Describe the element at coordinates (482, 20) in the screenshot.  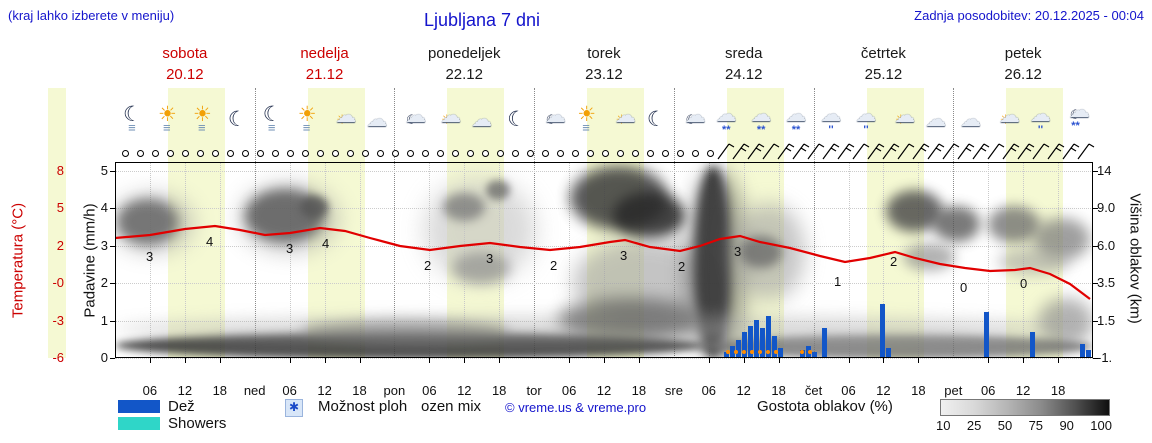
I see `page-title: Ljubljana 7 dni` at that location.